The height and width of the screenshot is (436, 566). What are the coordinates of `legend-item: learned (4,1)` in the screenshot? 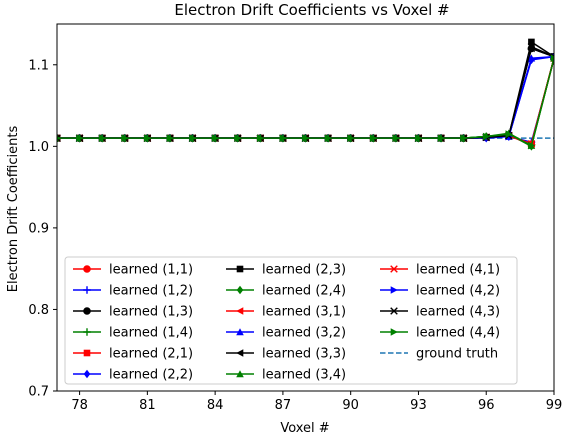 It's located at (440, 270).